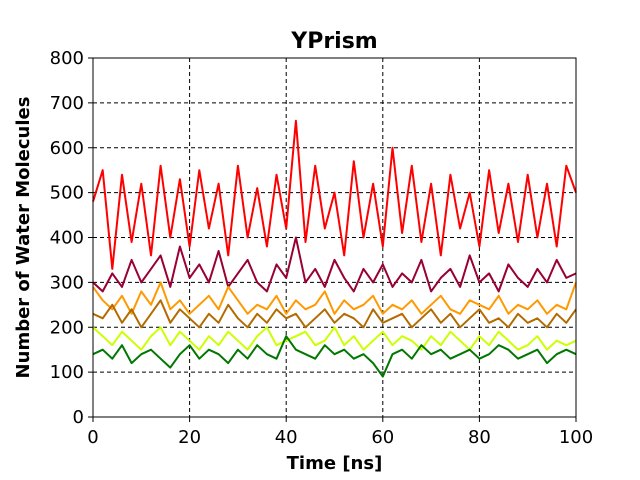 This screenshot has height=480, width=640. I want to click on y-tick-label: 600, so click(67, 148).